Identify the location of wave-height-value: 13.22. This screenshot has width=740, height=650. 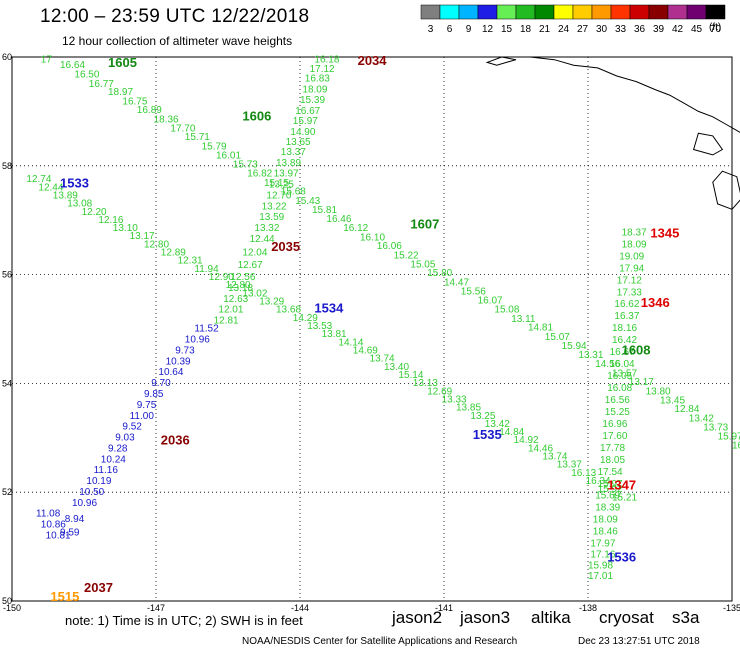
(274, 206).